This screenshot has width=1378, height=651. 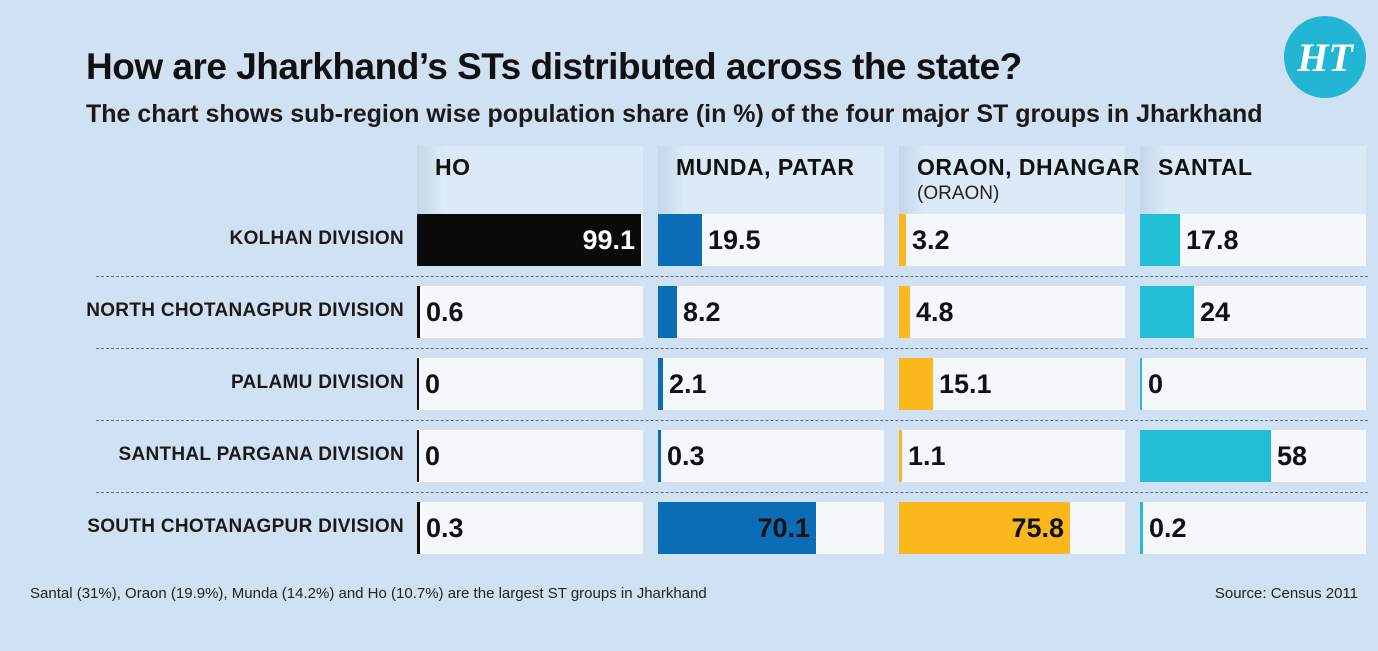 What do you see at coordinates (1325, 57) in the screenshot?
I see `ht-logo: HT` at bounding box center [1325, 57].